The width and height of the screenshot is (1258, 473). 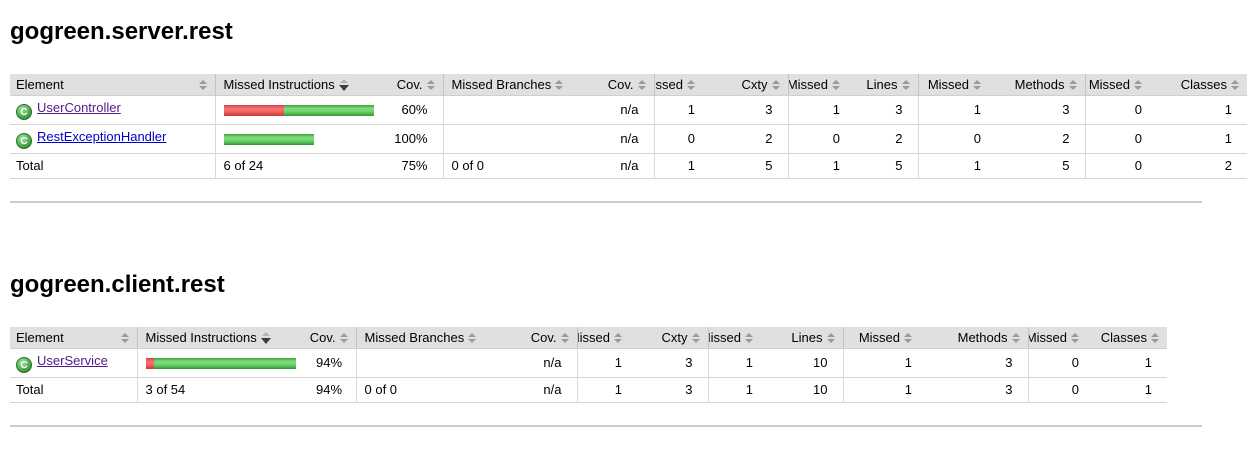 What do you see at coordinates (886, 110) in the screenshot?
I see `lines-cell: 3` at bounding box center [886, 110].